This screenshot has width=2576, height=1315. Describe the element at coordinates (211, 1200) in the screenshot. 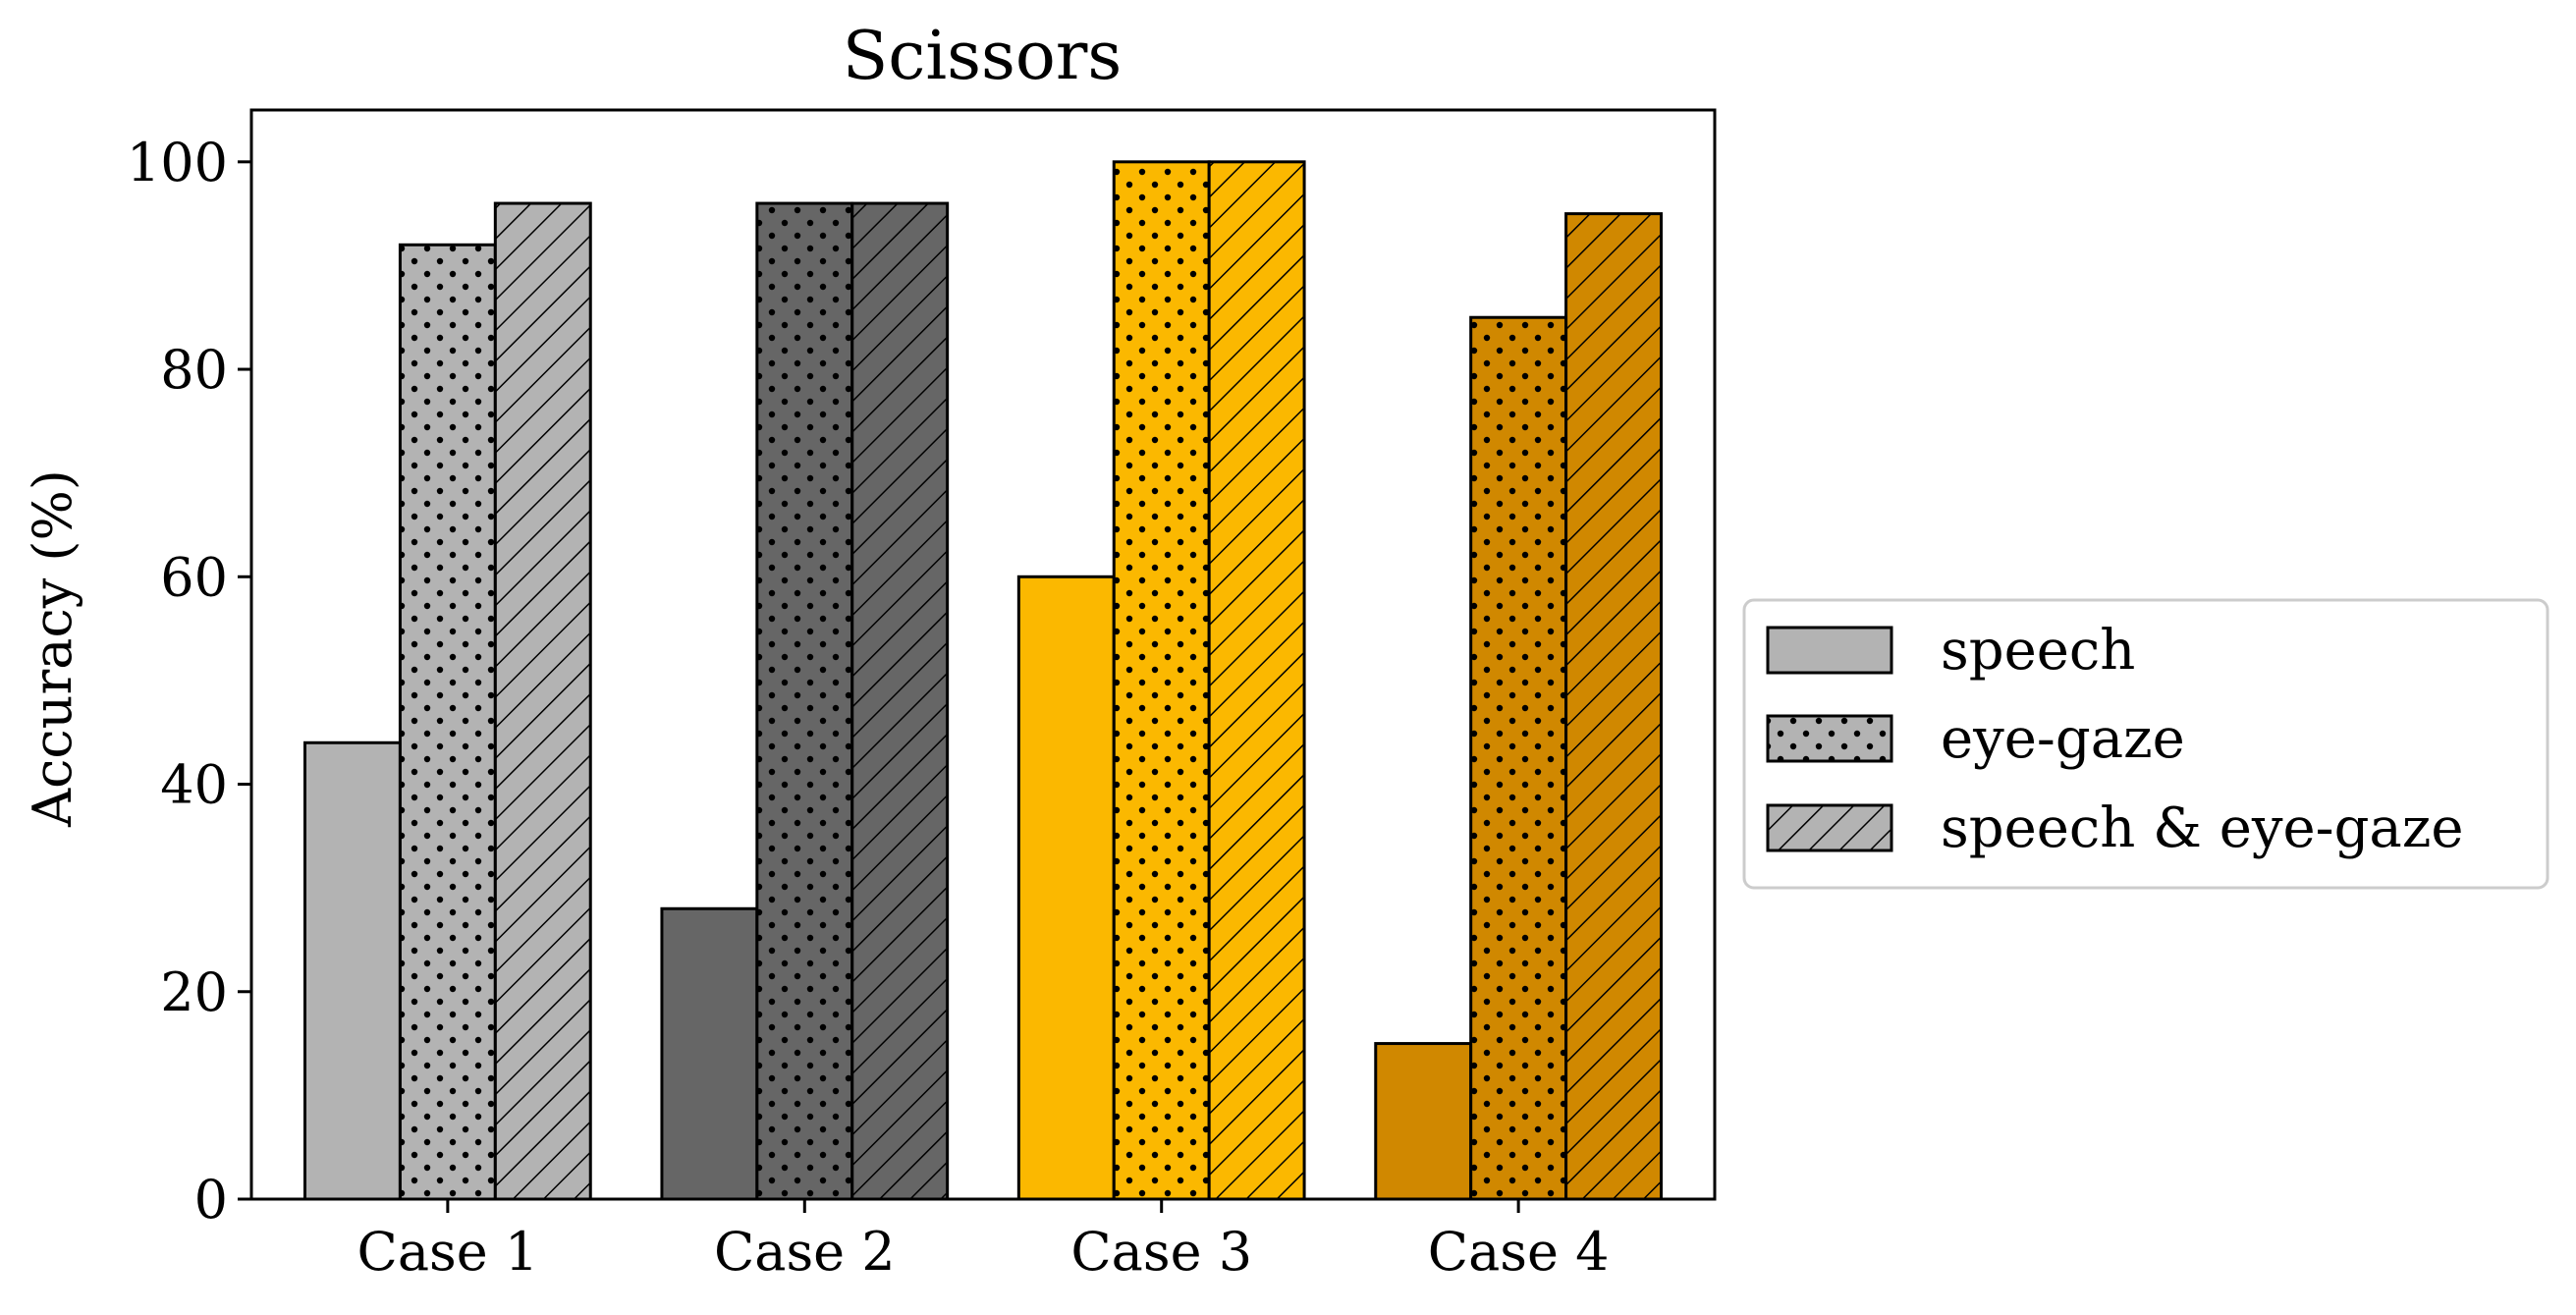

I see `y-tick-label: 0` at that location.